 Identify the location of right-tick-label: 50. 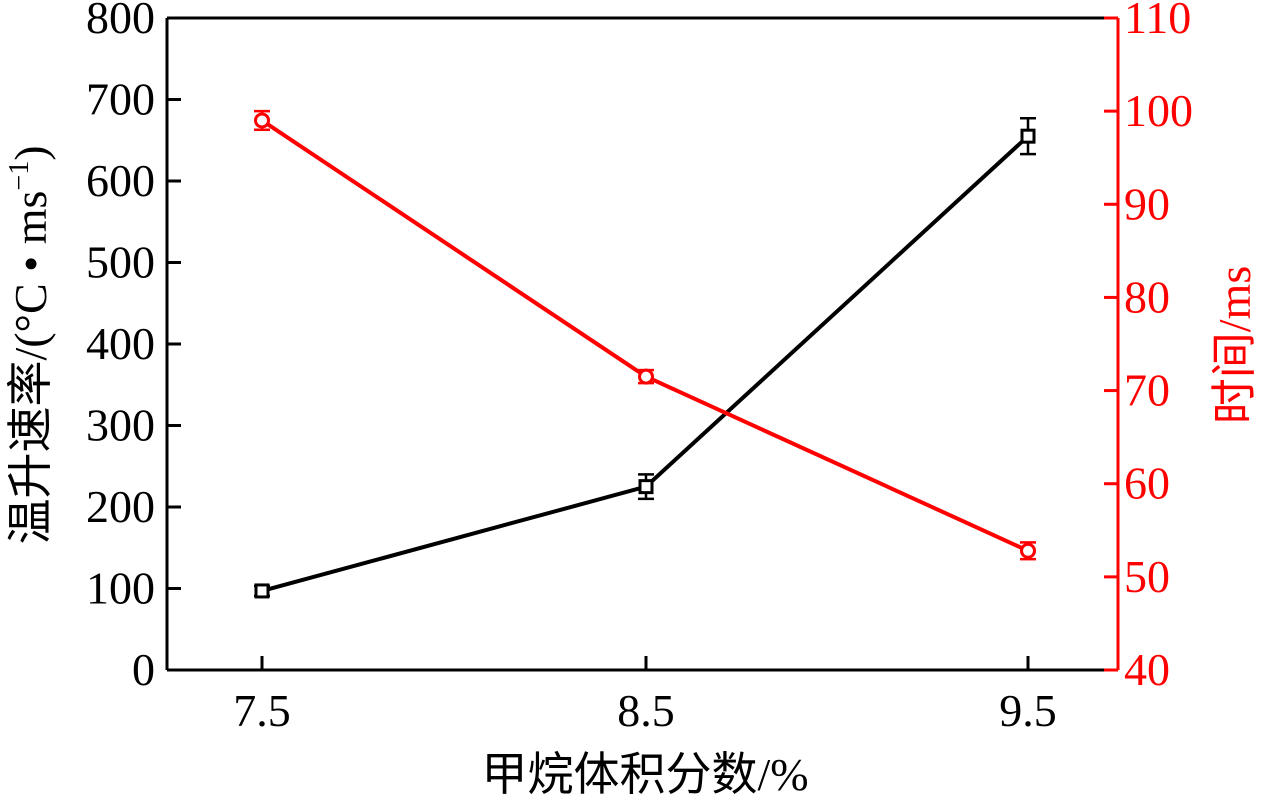
(1147, 576).